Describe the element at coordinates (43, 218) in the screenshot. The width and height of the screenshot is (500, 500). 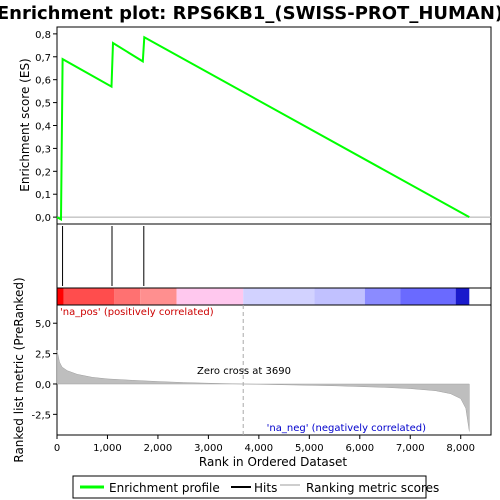
I see `es-tick-label: 0,0` at that location.